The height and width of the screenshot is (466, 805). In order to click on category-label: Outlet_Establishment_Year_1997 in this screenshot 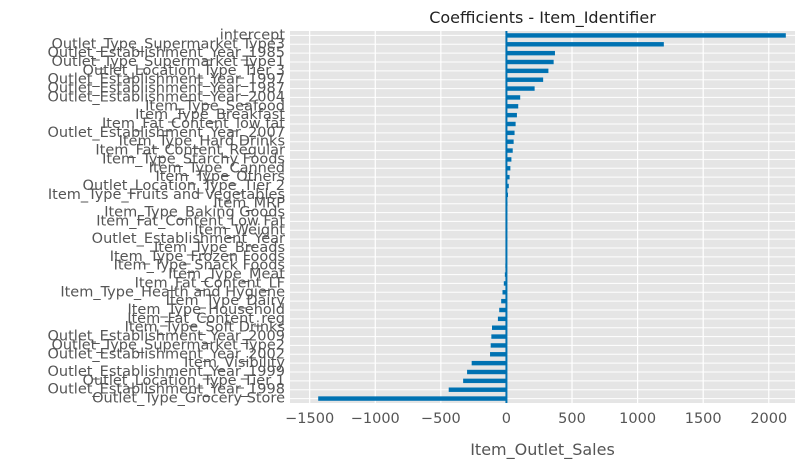, I will do `click(167, 80)`.